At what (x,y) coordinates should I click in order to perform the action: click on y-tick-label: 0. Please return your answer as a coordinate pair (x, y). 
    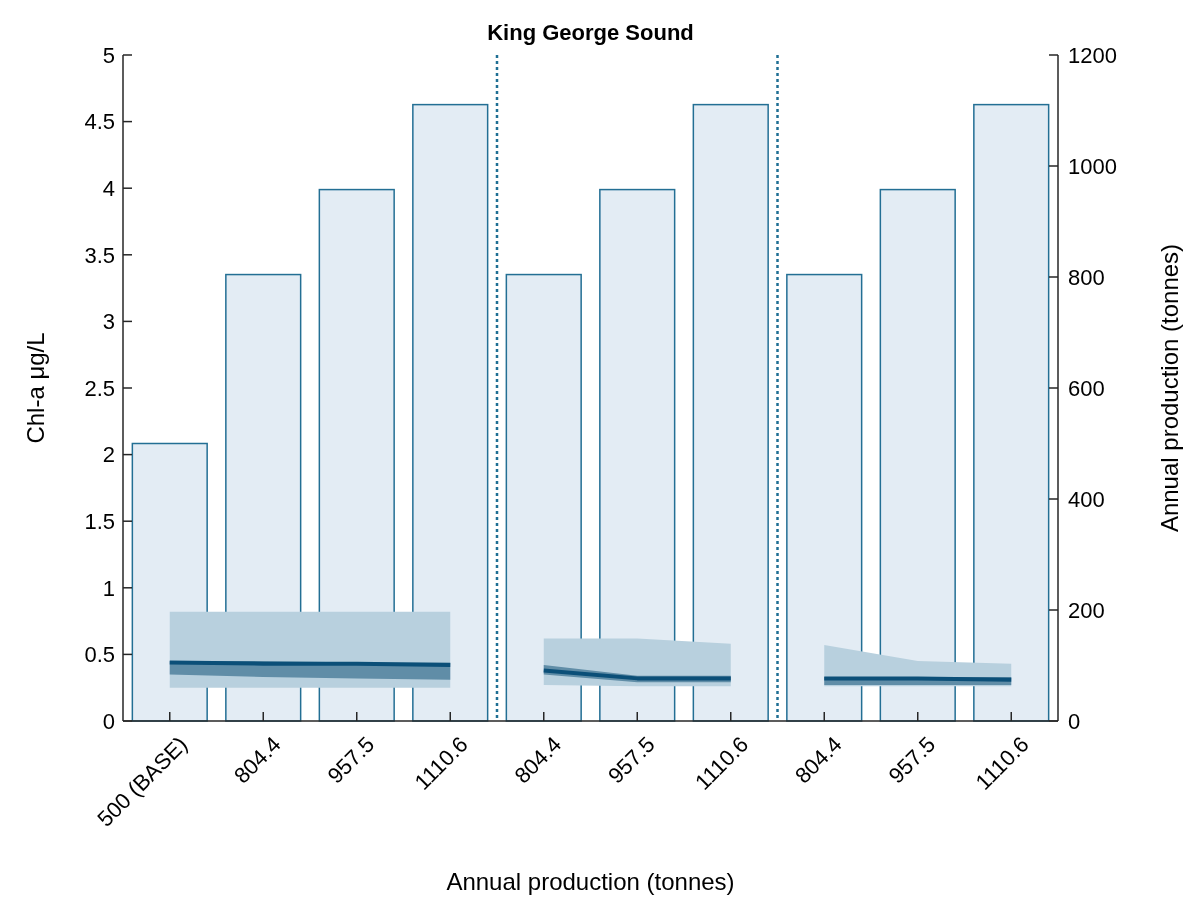
    Looking at the image, I should click on (108, 721).